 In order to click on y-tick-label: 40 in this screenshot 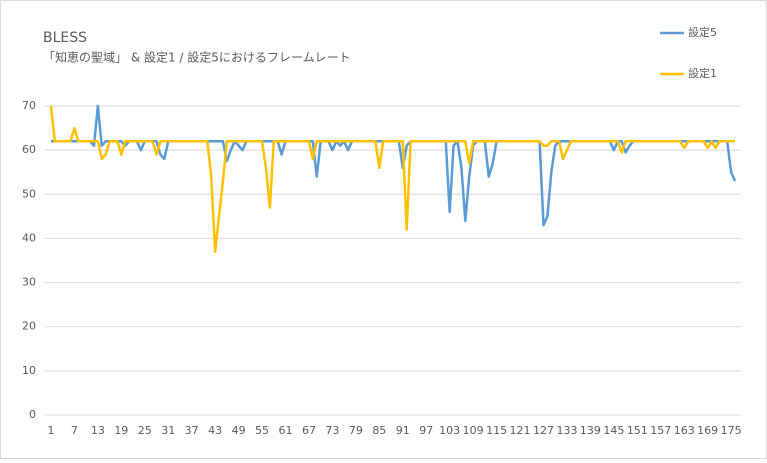, I will do `click(29, 237)`.